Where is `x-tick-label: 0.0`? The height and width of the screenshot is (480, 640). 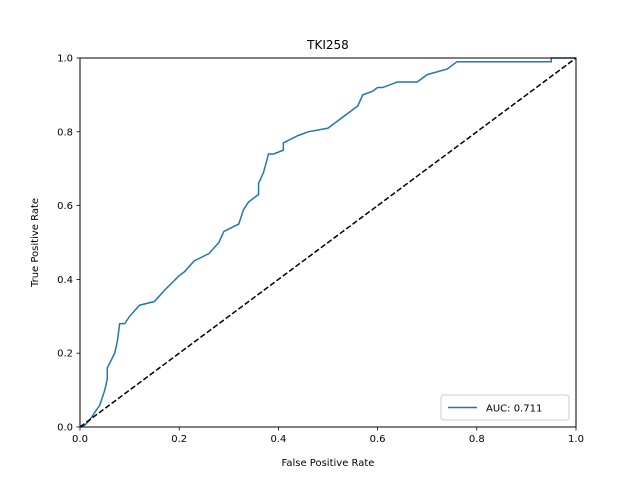 x-tick-label: 0.0 is located at coordinates (80, 439).